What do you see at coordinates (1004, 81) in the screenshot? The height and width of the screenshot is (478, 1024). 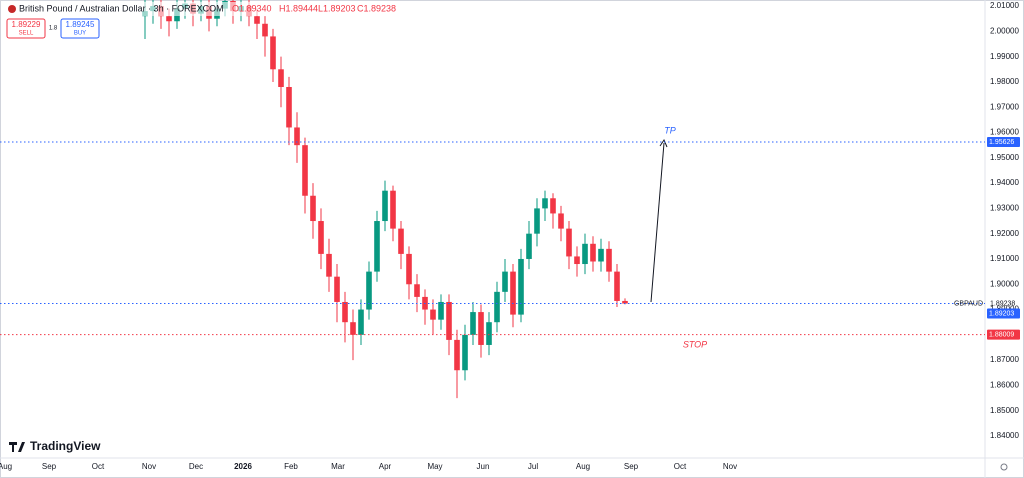 I see `y-tick-label: 1.98000` at bounding box center [1004, 81].